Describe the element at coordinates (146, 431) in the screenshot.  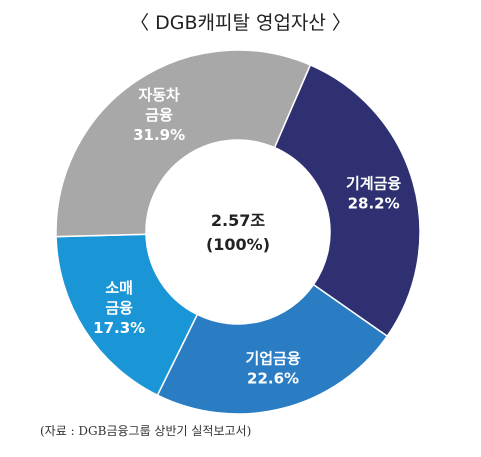
I see `source-note: (자료 : DGB금융그룹 상반기 실적보고서)` at that location.